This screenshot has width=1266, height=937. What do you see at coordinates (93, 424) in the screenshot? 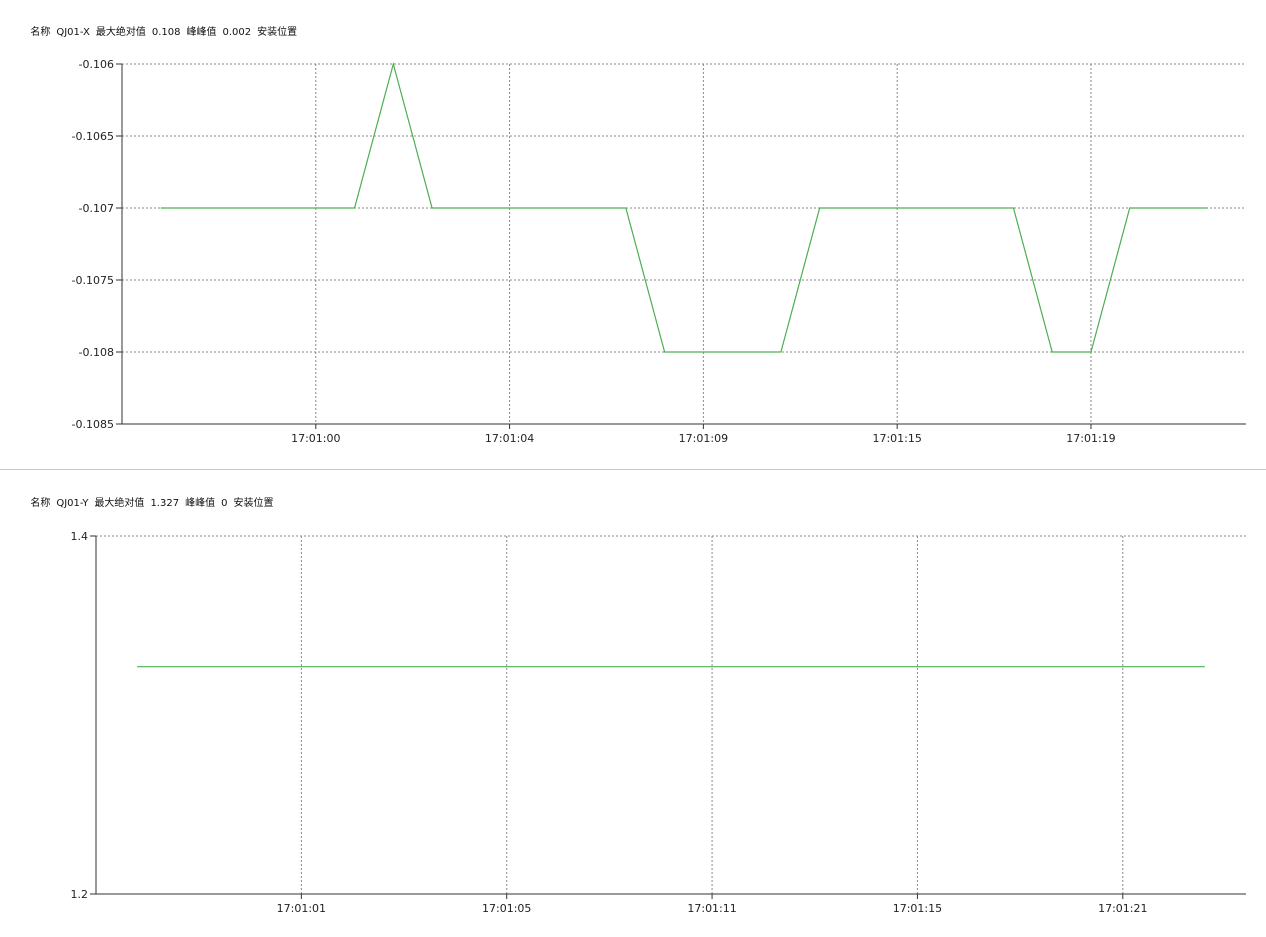
I see `y-tick-label: -0.1085` at bounding box center [93, 424].